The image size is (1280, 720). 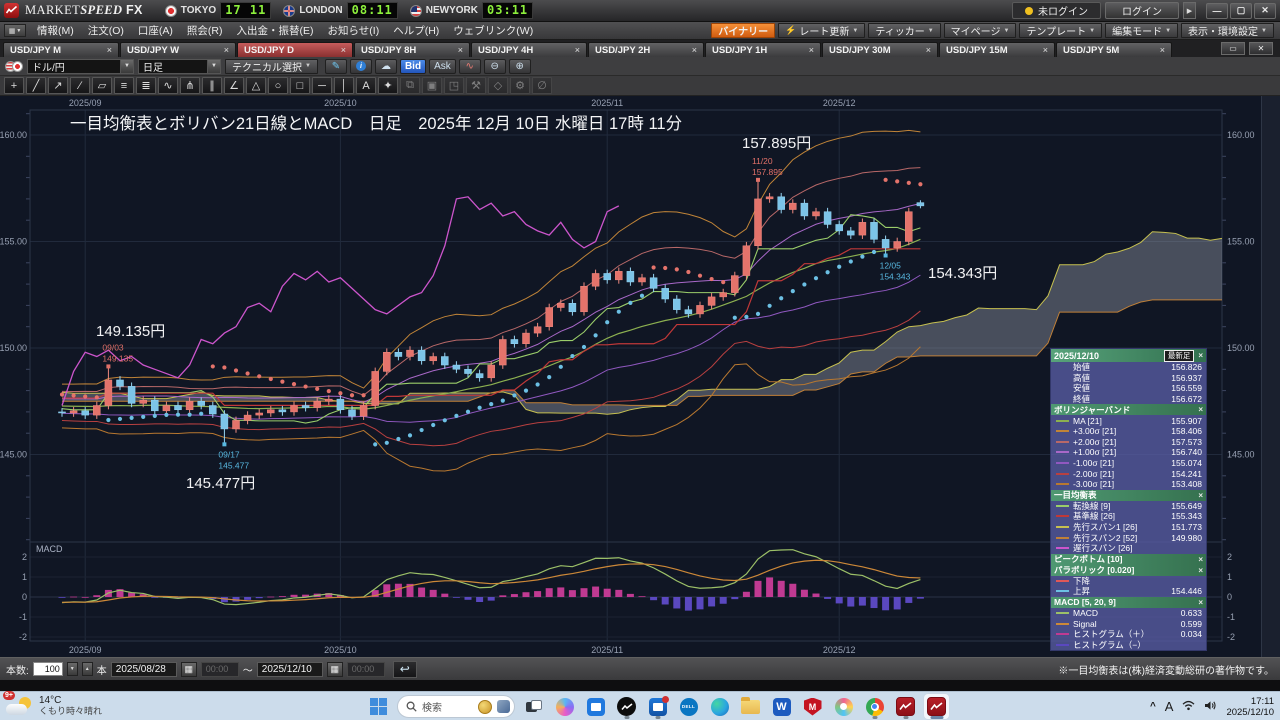 What do you see at coordinates (335, 66) in the screenshot?
I see `draw-pencil-button: ✎` at bounding box center [335, 66].